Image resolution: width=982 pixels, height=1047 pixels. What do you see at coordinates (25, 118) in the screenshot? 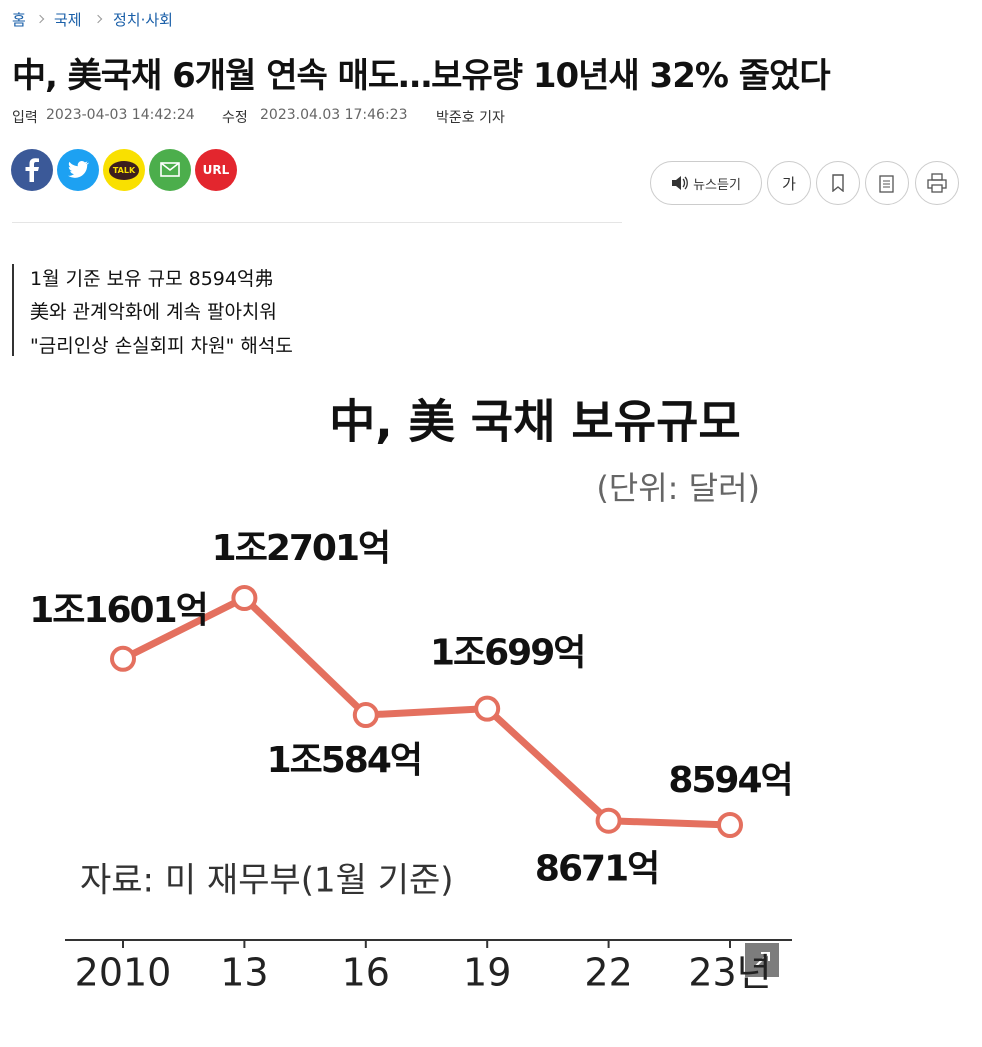
I see `input-label: 입력` at bounding box center [25, 118].